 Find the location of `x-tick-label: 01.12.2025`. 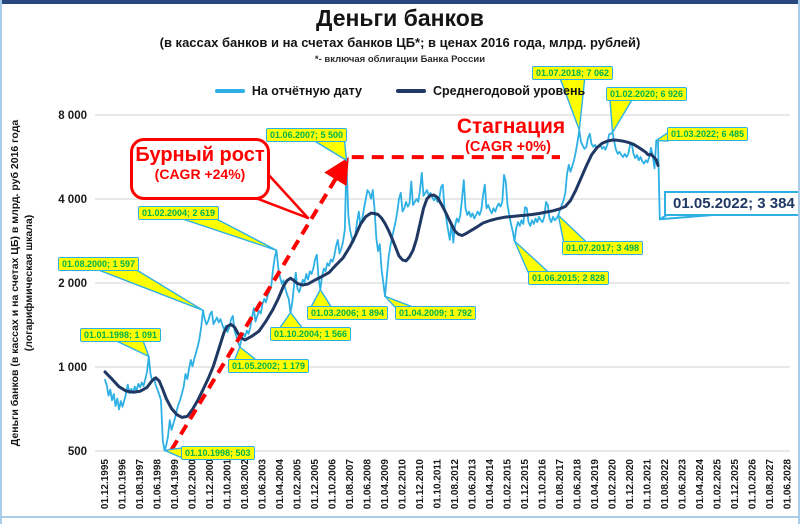

x-tick-label: 01.12.2025 is located at coordinates (735, 484).